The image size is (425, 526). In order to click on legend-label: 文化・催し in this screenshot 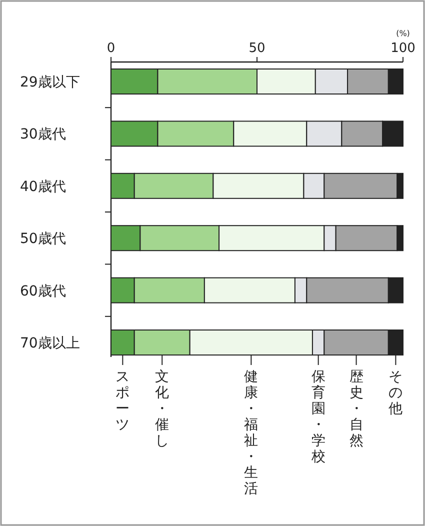, I will do `click(162, 409)`.